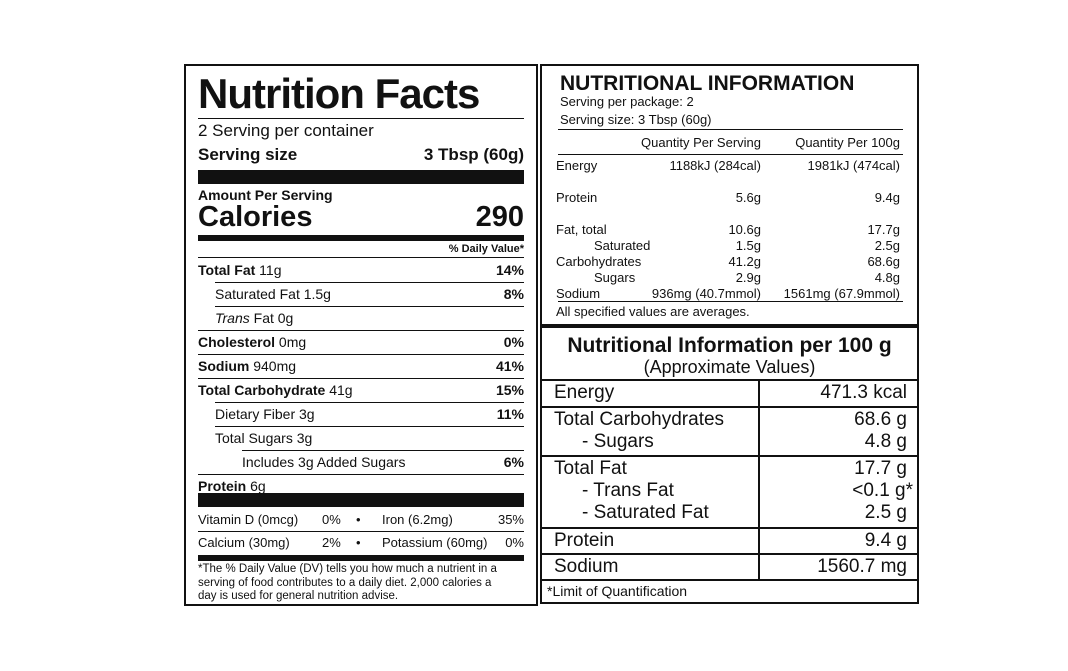  Describe the element at coordinates (273, 366) in the screenshot. I see `nutrient-amount: 940mg` at that location.